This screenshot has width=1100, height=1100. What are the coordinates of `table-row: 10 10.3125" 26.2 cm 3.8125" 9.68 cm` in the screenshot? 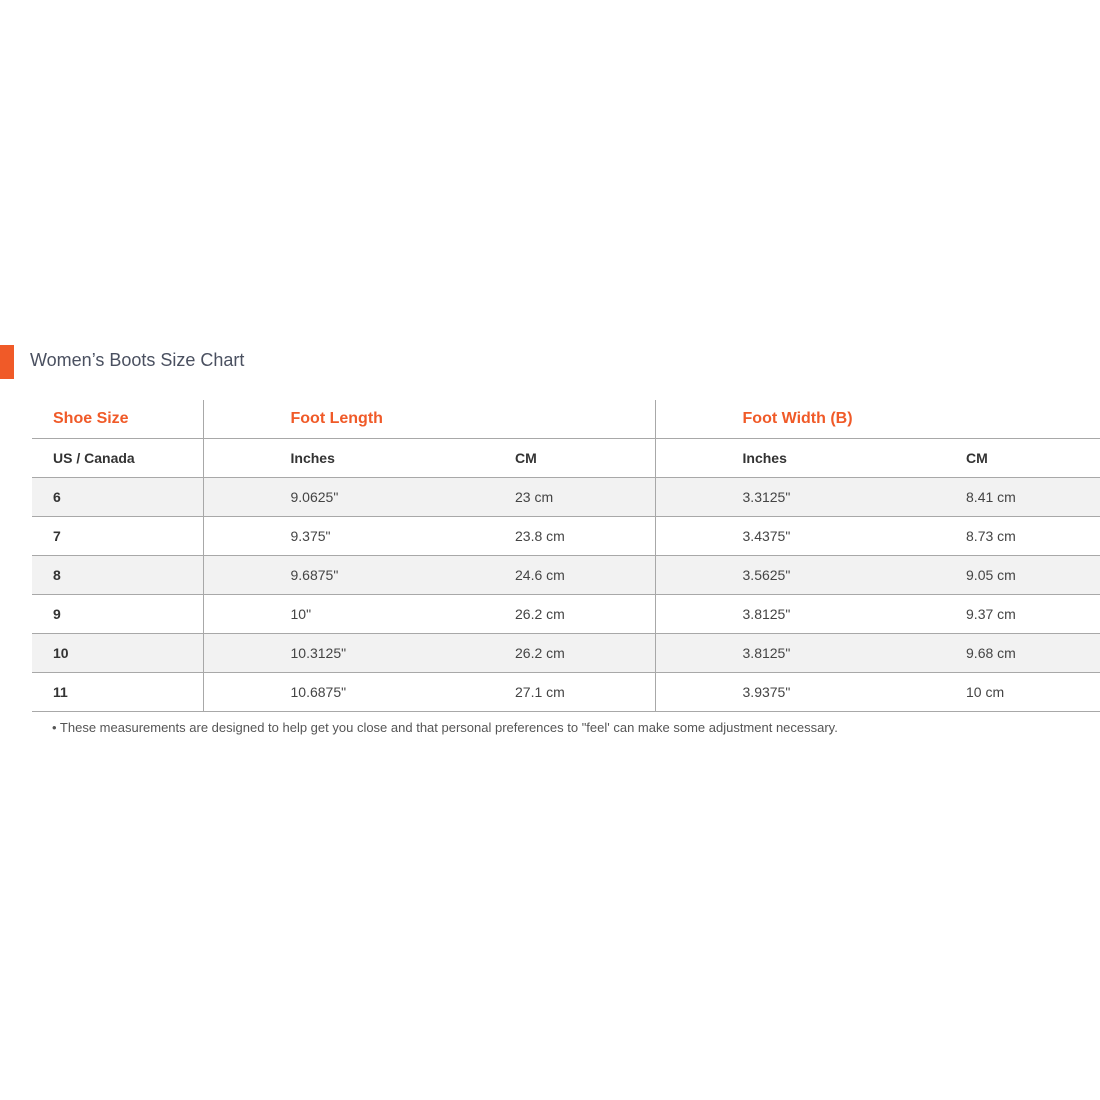 It's located at (566, 653).